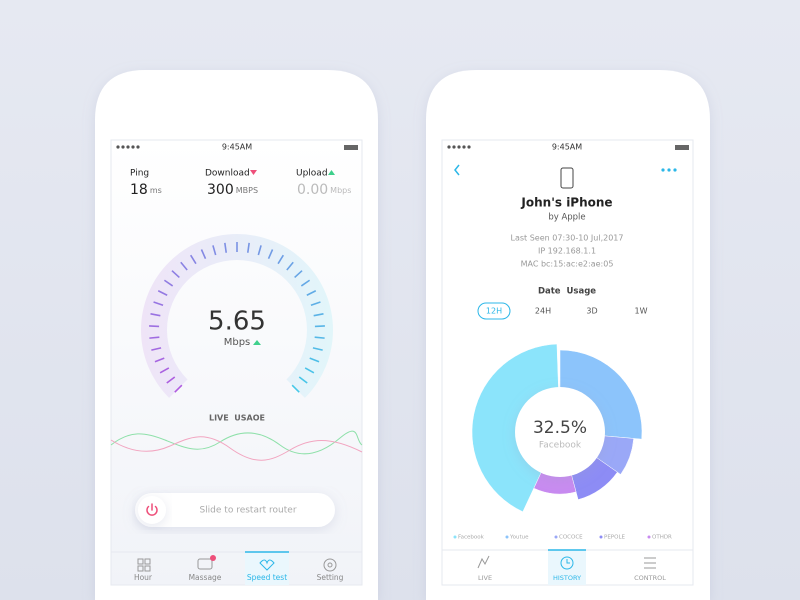  I want to click on value: 0.00, so click(312, 190).